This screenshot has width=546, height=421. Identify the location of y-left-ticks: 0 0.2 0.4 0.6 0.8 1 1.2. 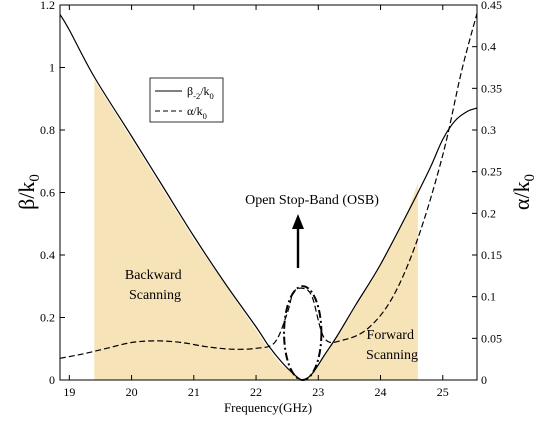
(52, 193).